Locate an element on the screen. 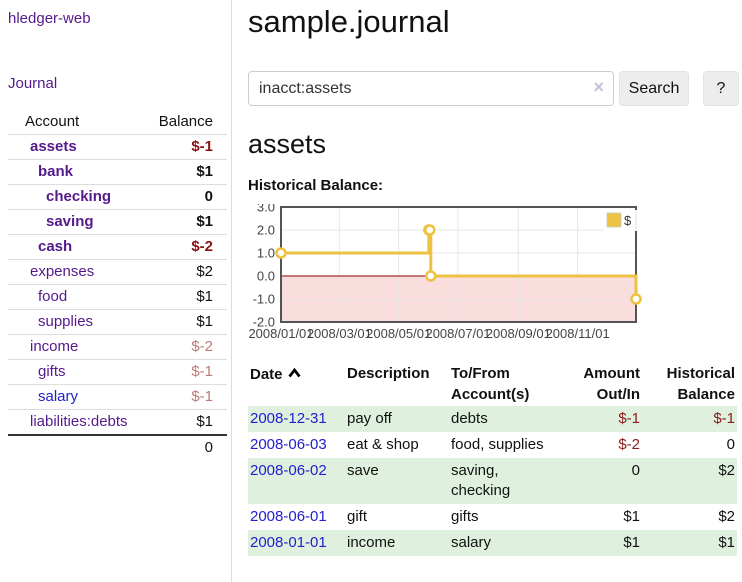 Image resolution: width=742 pixels, height=582 pixels. register-amount-cell: 0 is located at coordinates (635, 470).